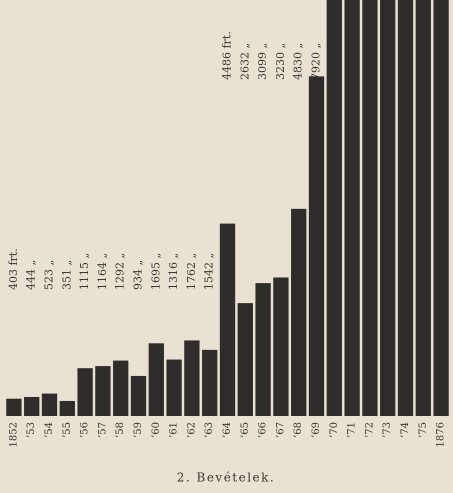 This screenshot has width=453, height=493. Describe the element at coordinates (138, 275) in the screenshot. I see `value-label: 934 „` at that location.